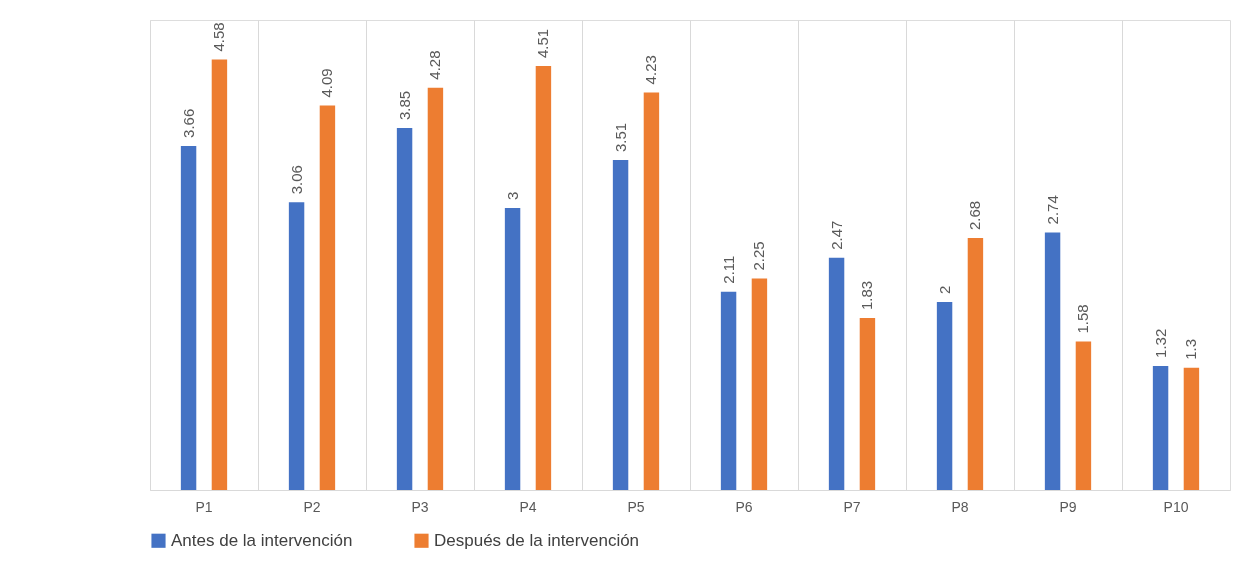 This screenshot has height=577, width=1255. What do you see at coordinates (404, 105) in the screenshot?
I see `data-label: 3.85` at bounding box center [404, 105].